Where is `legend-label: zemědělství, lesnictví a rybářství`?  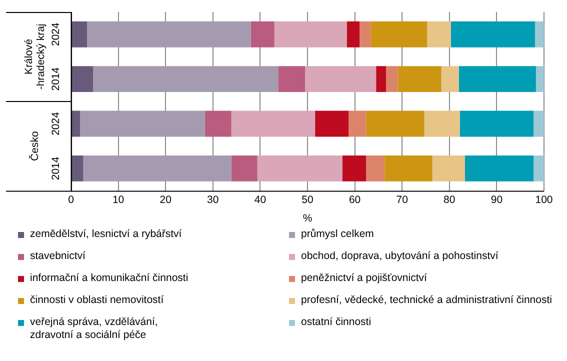
legend-label: zemědělství, lesnictví a rybářství is located at coordinates (106, 234).